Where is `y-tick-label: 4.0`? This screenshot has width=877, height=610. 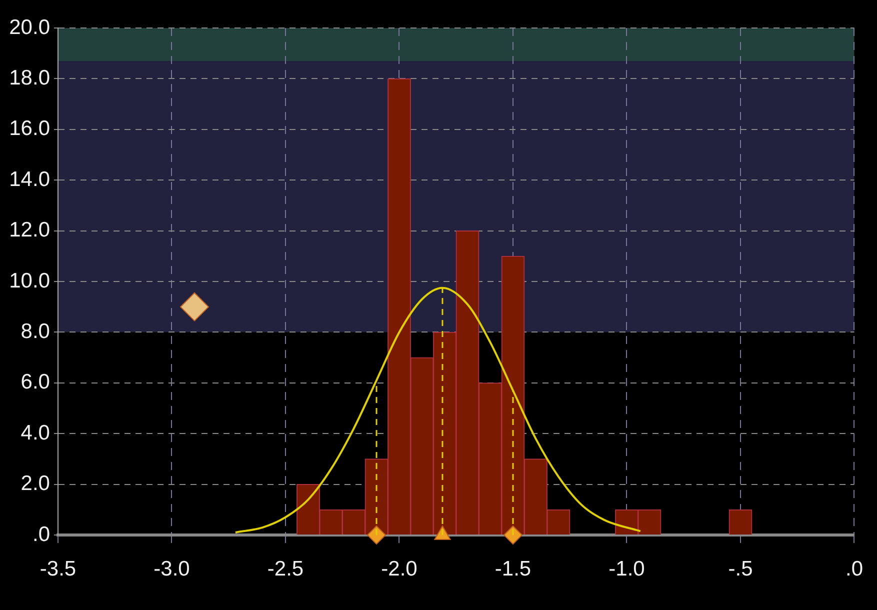
y-tick-label: 4.0 is located at coordinates (35, 432).